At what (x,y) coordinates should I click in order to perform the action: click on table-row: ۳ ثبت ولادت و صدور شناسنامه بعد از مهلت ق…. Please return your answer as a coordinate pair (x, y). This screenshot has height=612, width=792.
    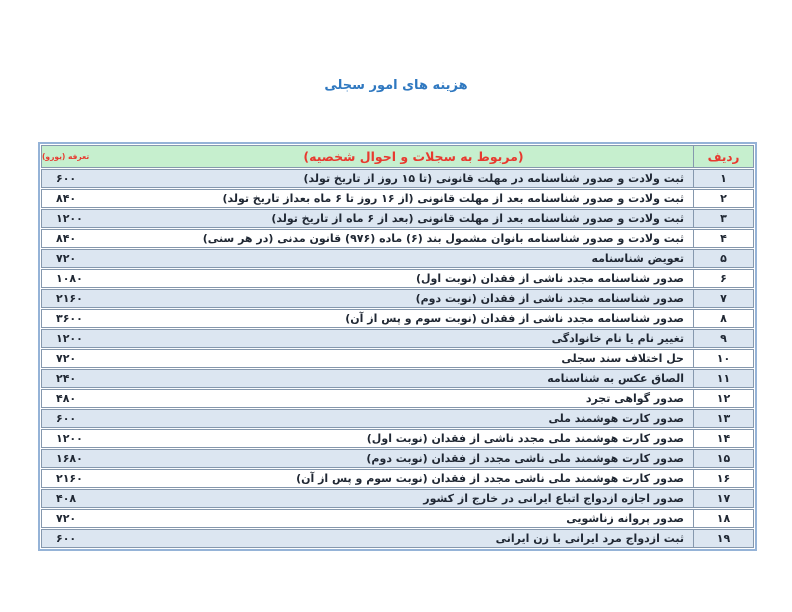
    Looking at the image, I should click on (397, 218).